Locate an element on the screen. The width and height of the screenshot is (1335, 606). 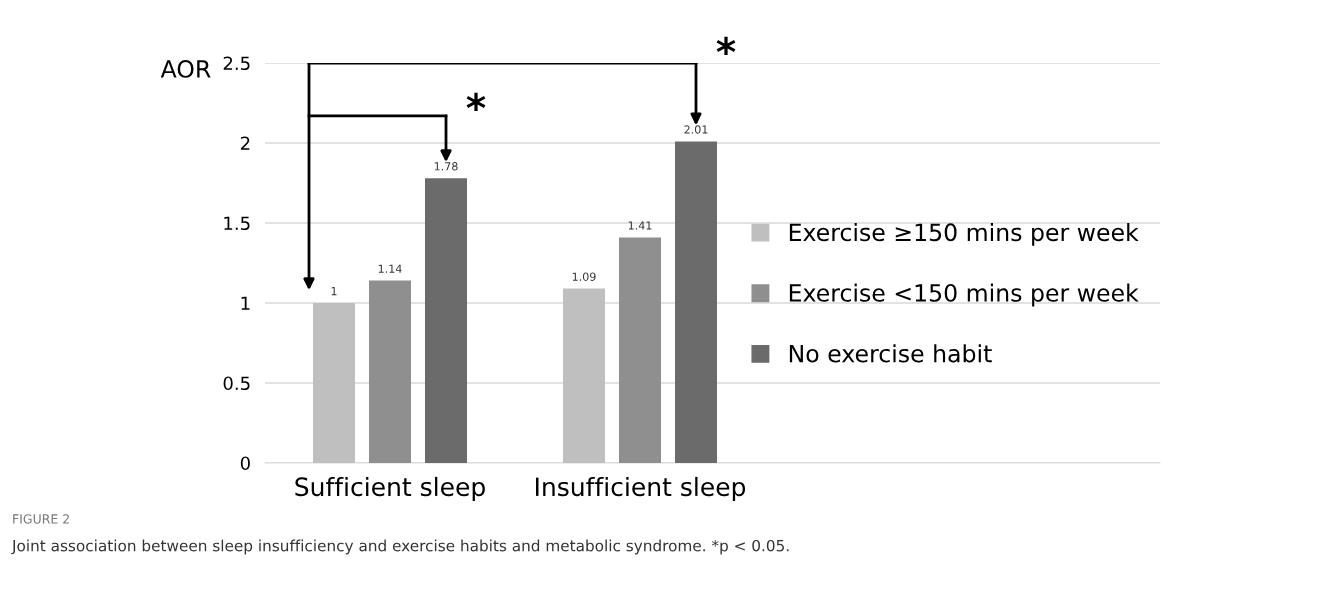
legend-label: No exercise habit is located at coordinates (890, 353).